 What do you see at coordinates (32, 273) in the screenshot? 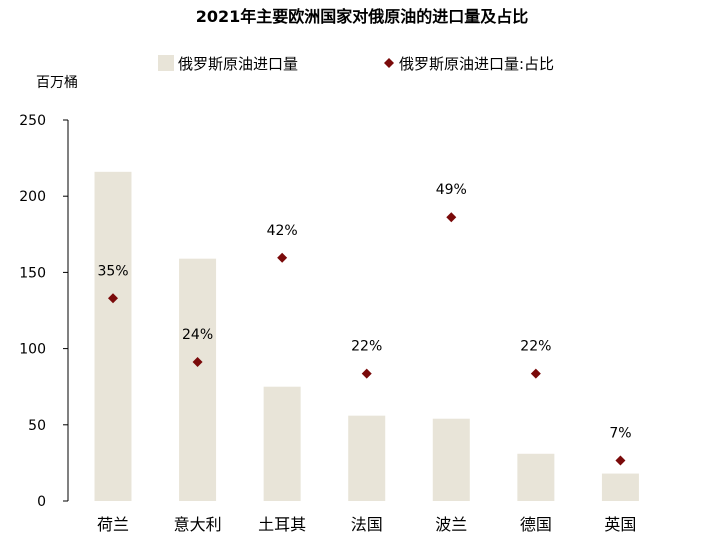
I see `y-tick-label: 150` at bounding box center [32, 273].